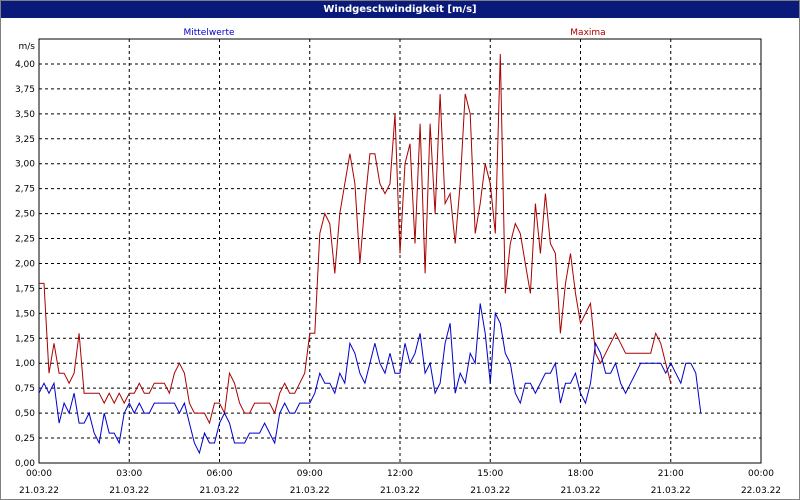 This screenshot has width=800, height=500. I want to click on x-tick-time-label: 21:00, so click(671, 474).